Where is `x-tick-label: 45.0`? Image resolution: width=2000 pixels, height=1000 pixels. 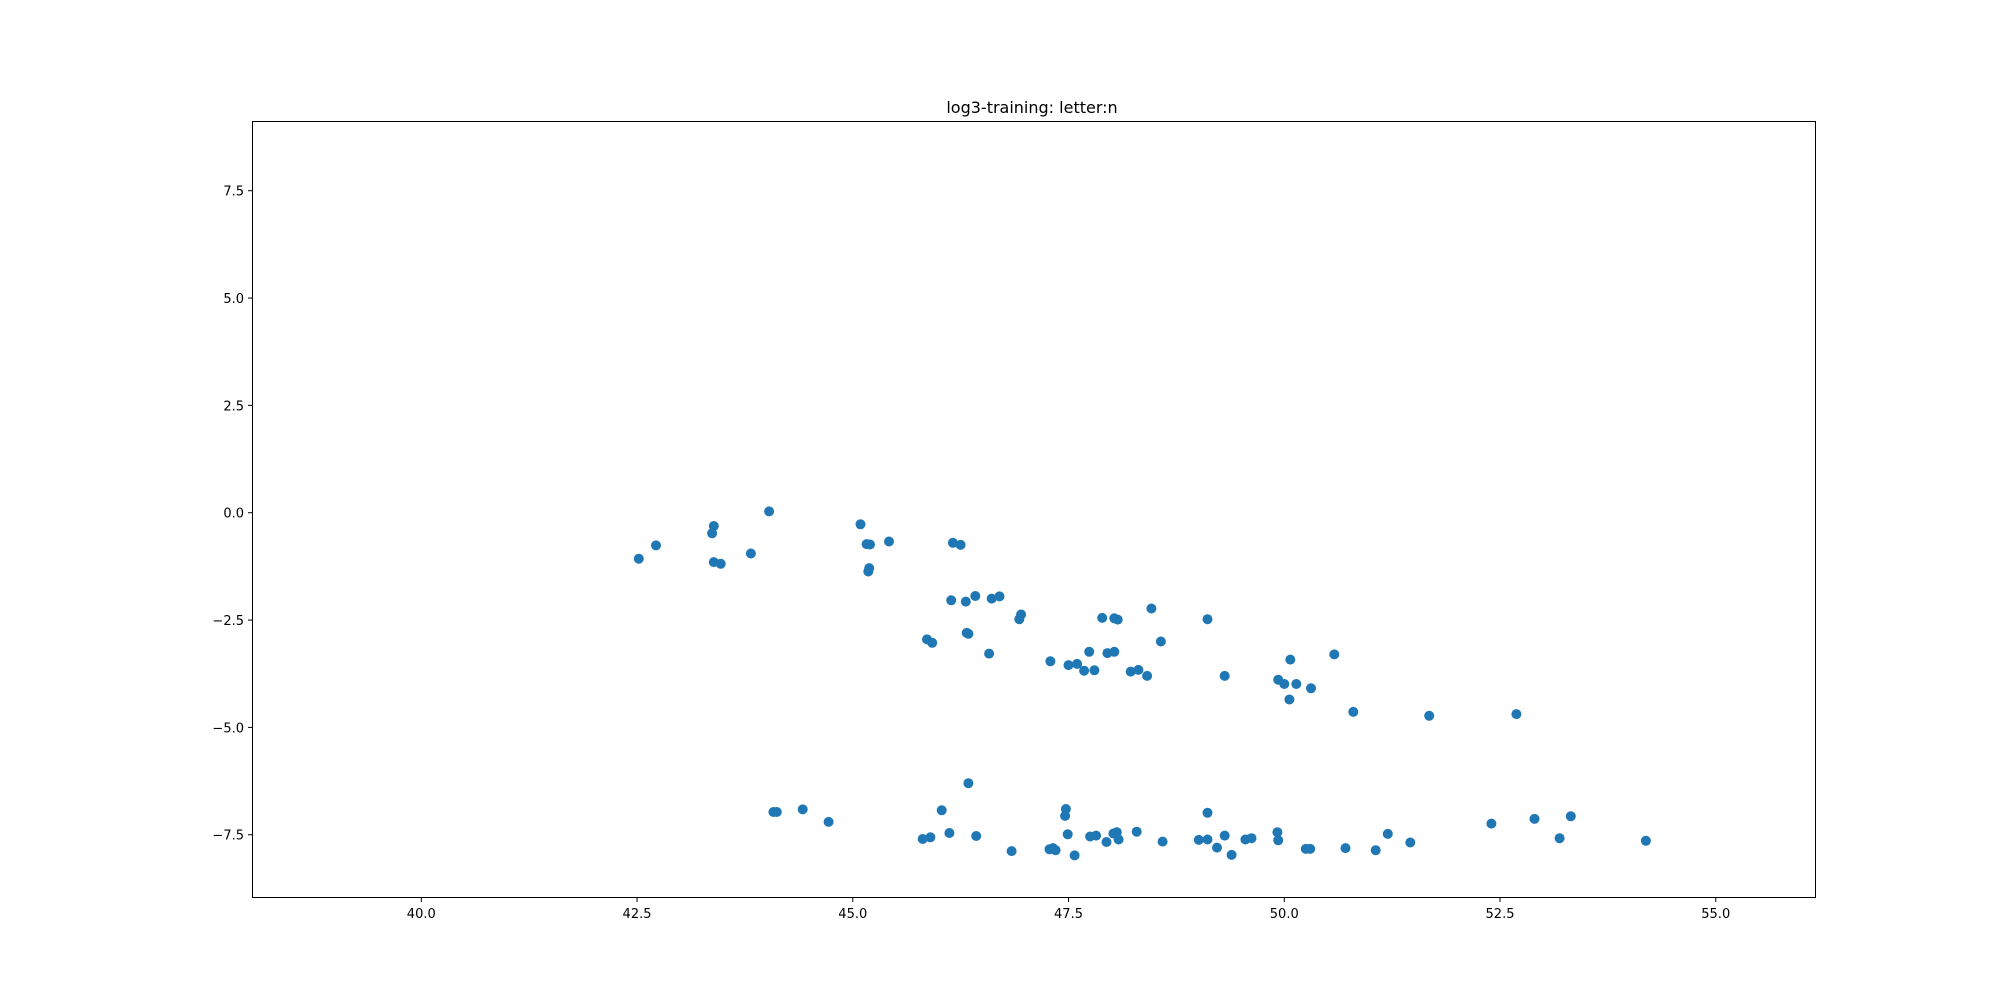
x-tick-label: 45.0 is located at coordinates (852, 914).